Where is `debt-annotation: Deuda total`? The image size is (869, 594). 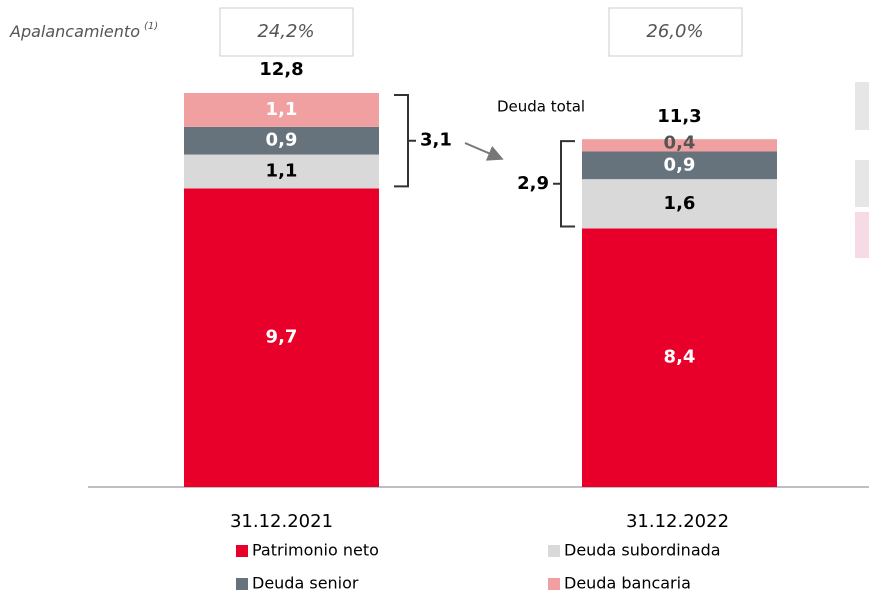 debt-annotation: Deuda total is located at coordinates (541, 107).